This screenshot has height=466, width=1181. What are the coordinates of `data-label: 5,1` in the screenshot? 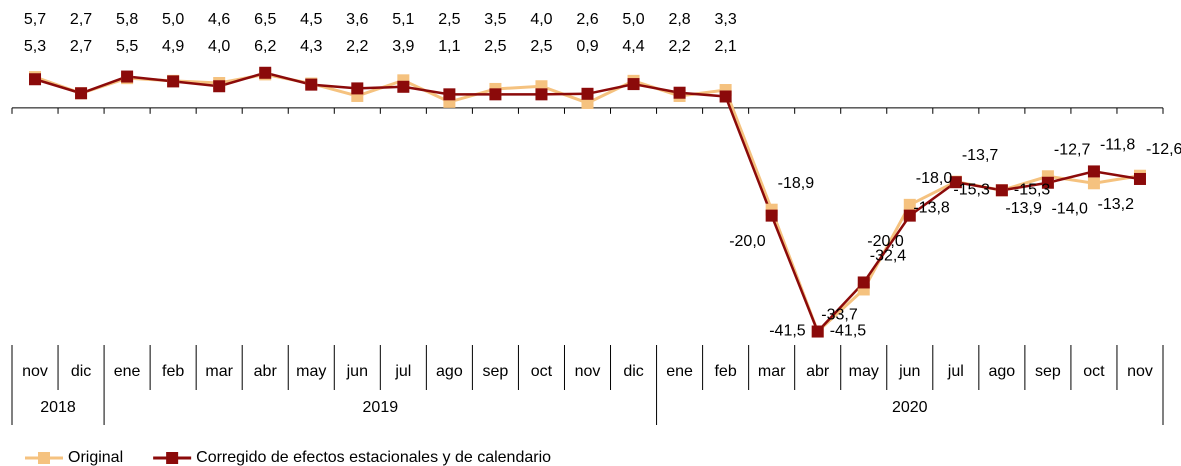 It's located at (403, 19).